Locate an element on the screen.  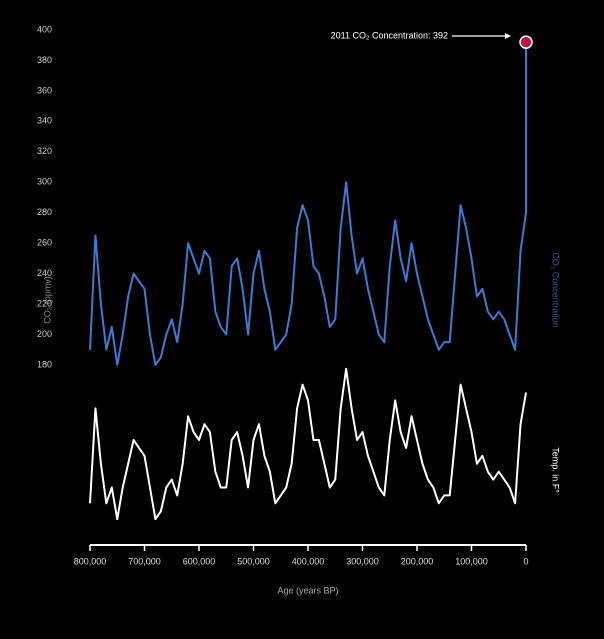
x-tick-label: 0 is located at coordinates (525, 561).